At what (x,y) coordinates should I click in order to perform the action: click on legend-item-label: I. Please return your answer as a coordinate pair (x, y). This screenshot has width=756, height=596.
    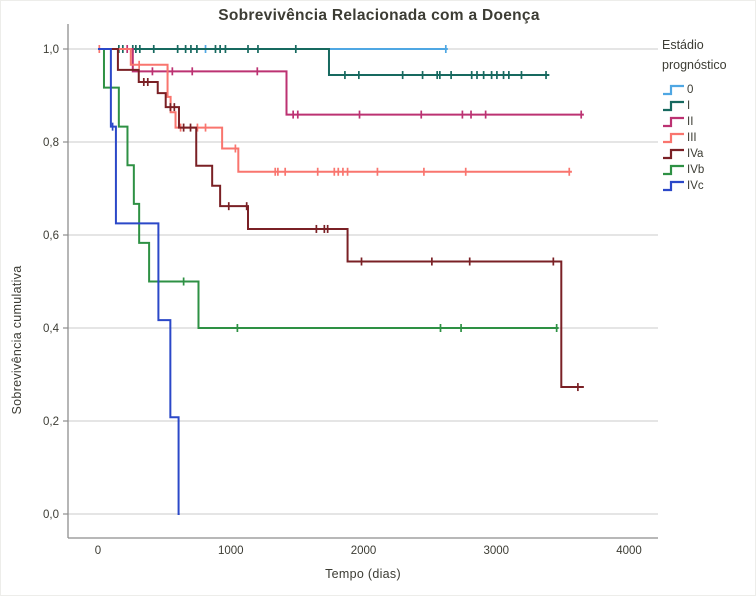
    Looking at the image, I should click on (689, 106).